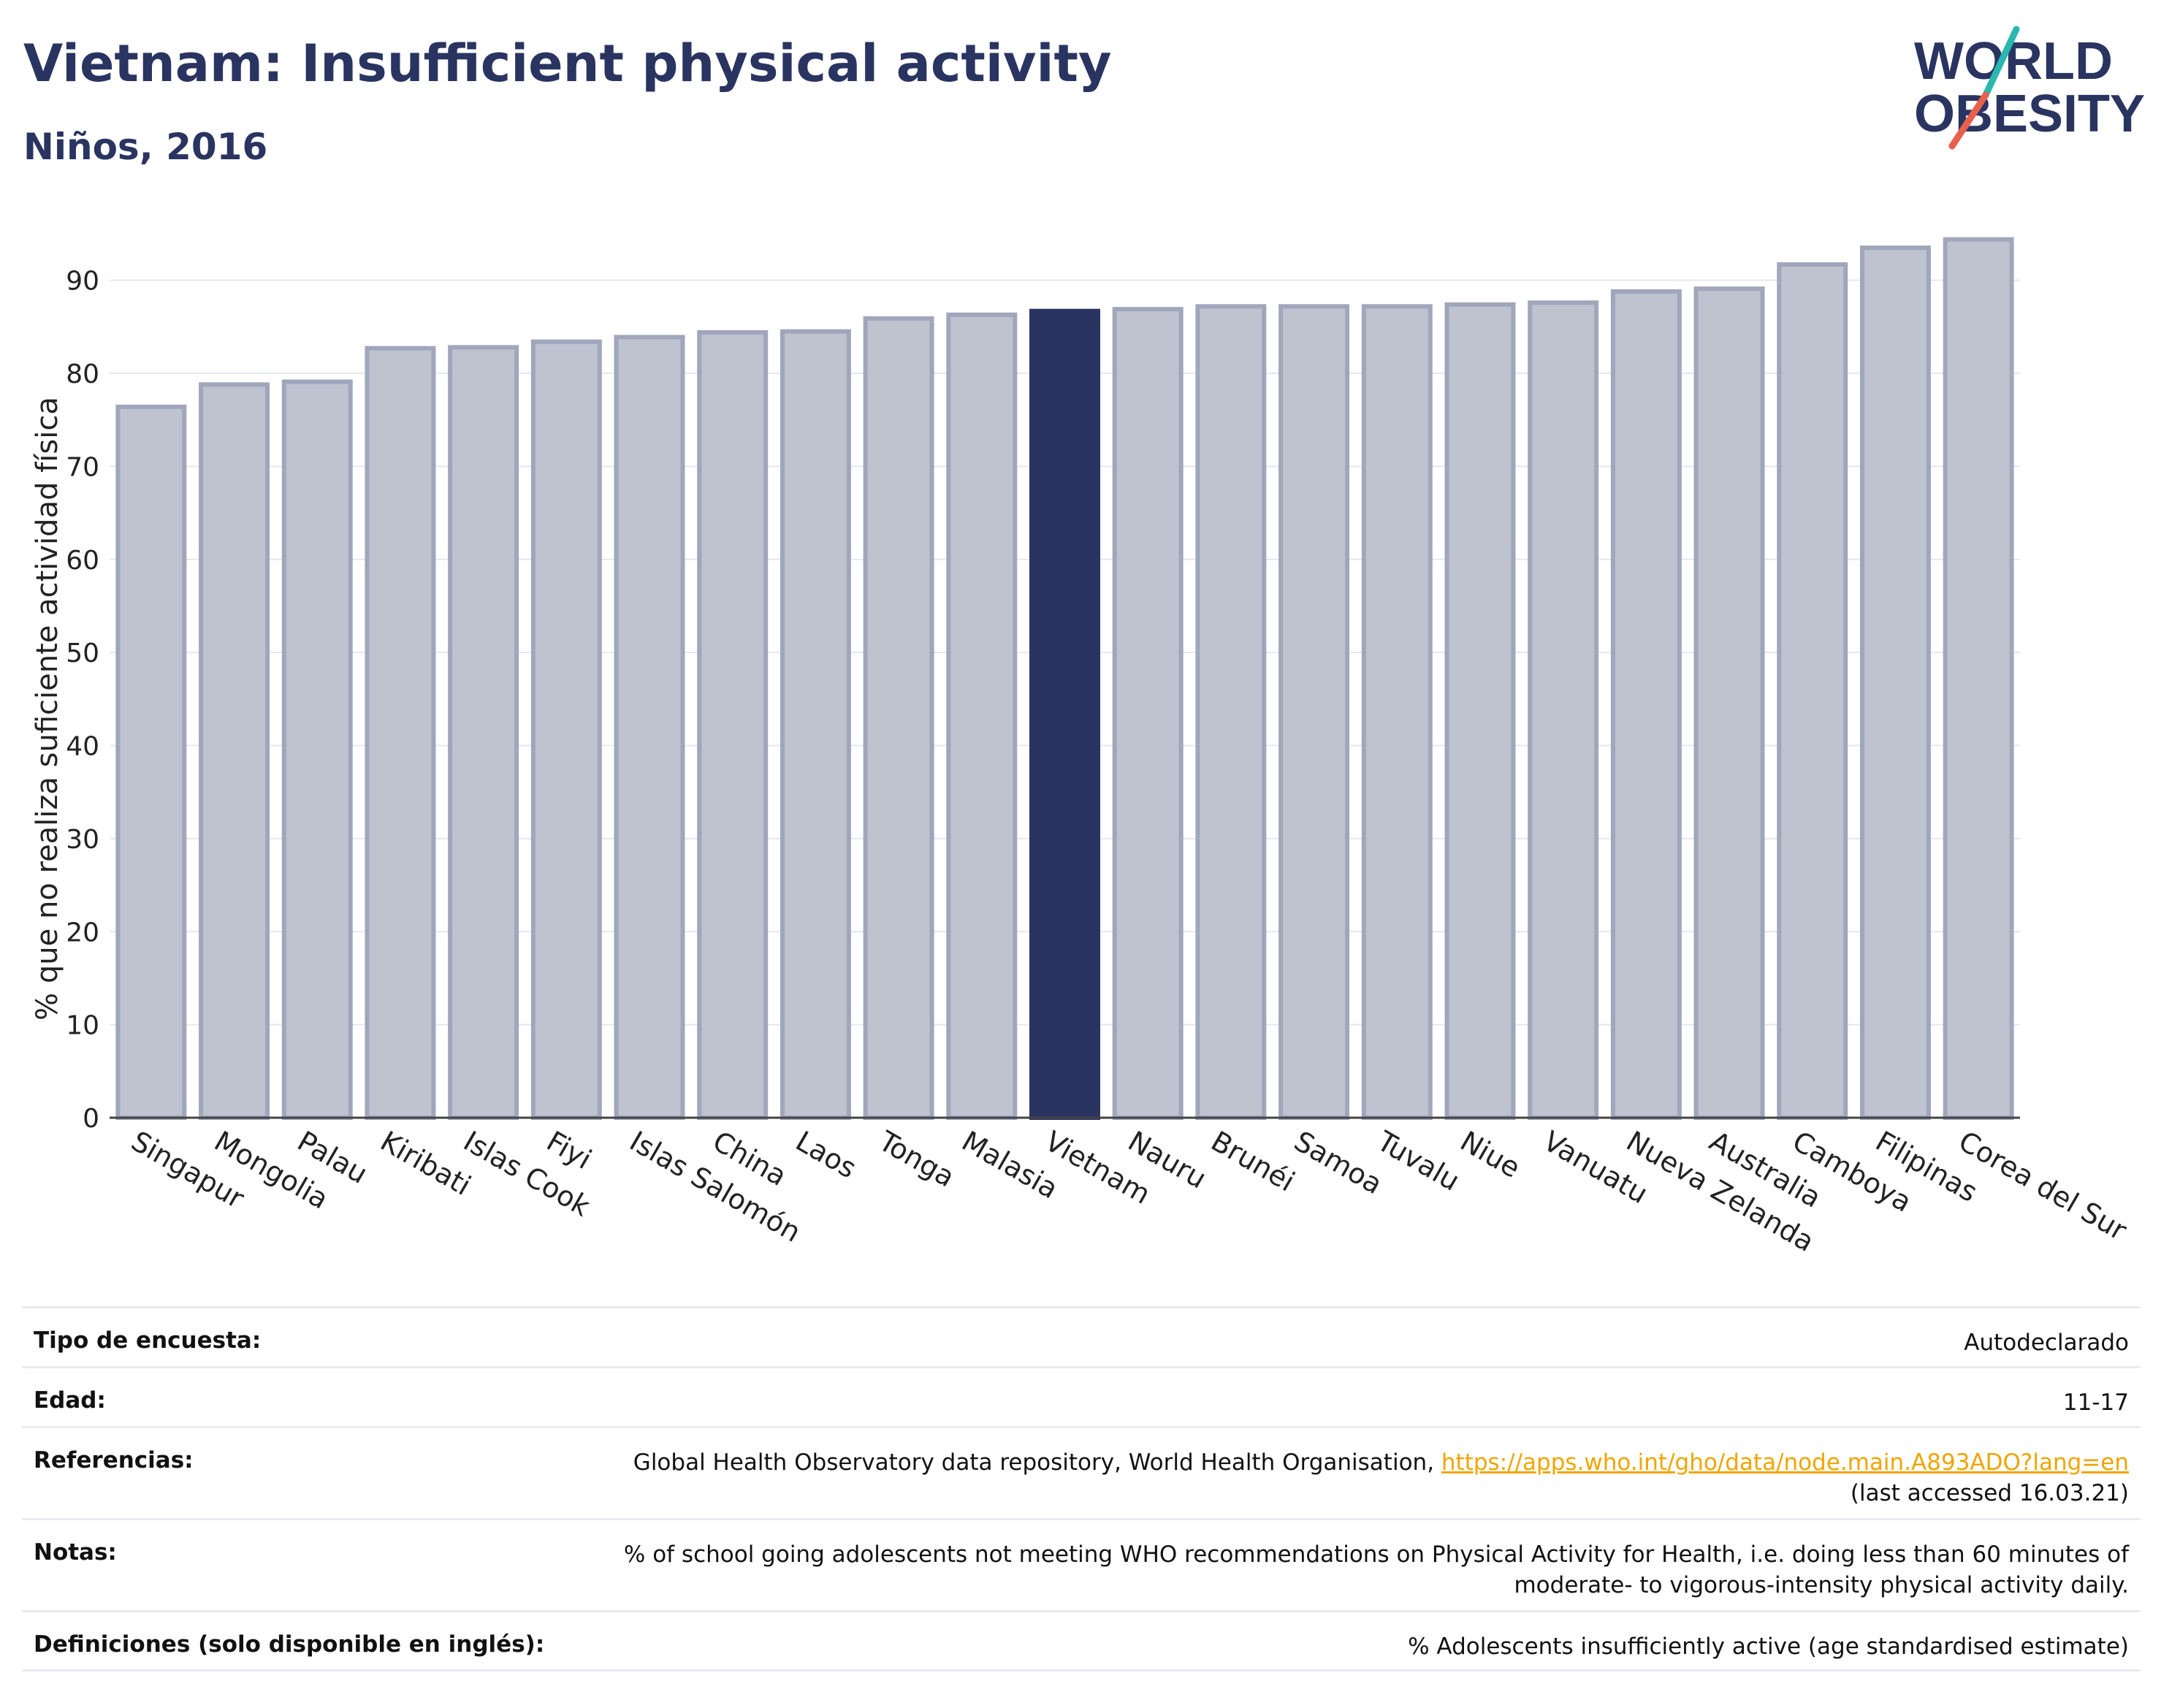  What do you see at coordinates (826, 1155) in the screenshot?
I see `x-tick-label: Laos` at bounding box center [826, 1155].